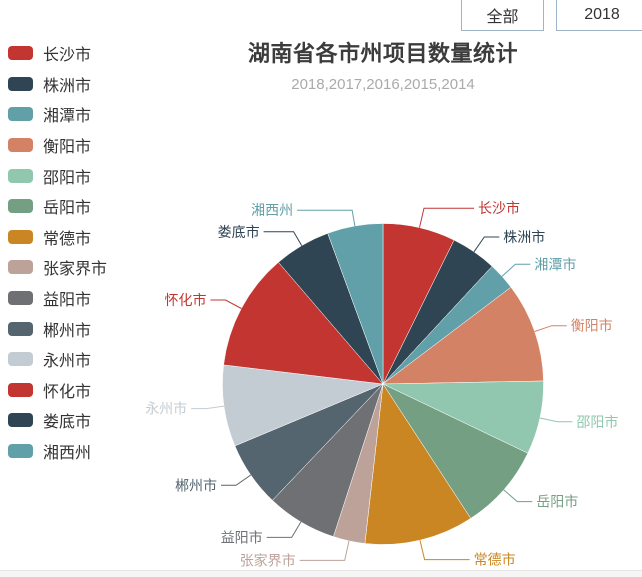 The height and width of the screenshot is (577, 642). What do you see at coordinates (67, 178) in the screenshot?
I see `legend-label: 邵阳市` at bounding box center [67, 178].